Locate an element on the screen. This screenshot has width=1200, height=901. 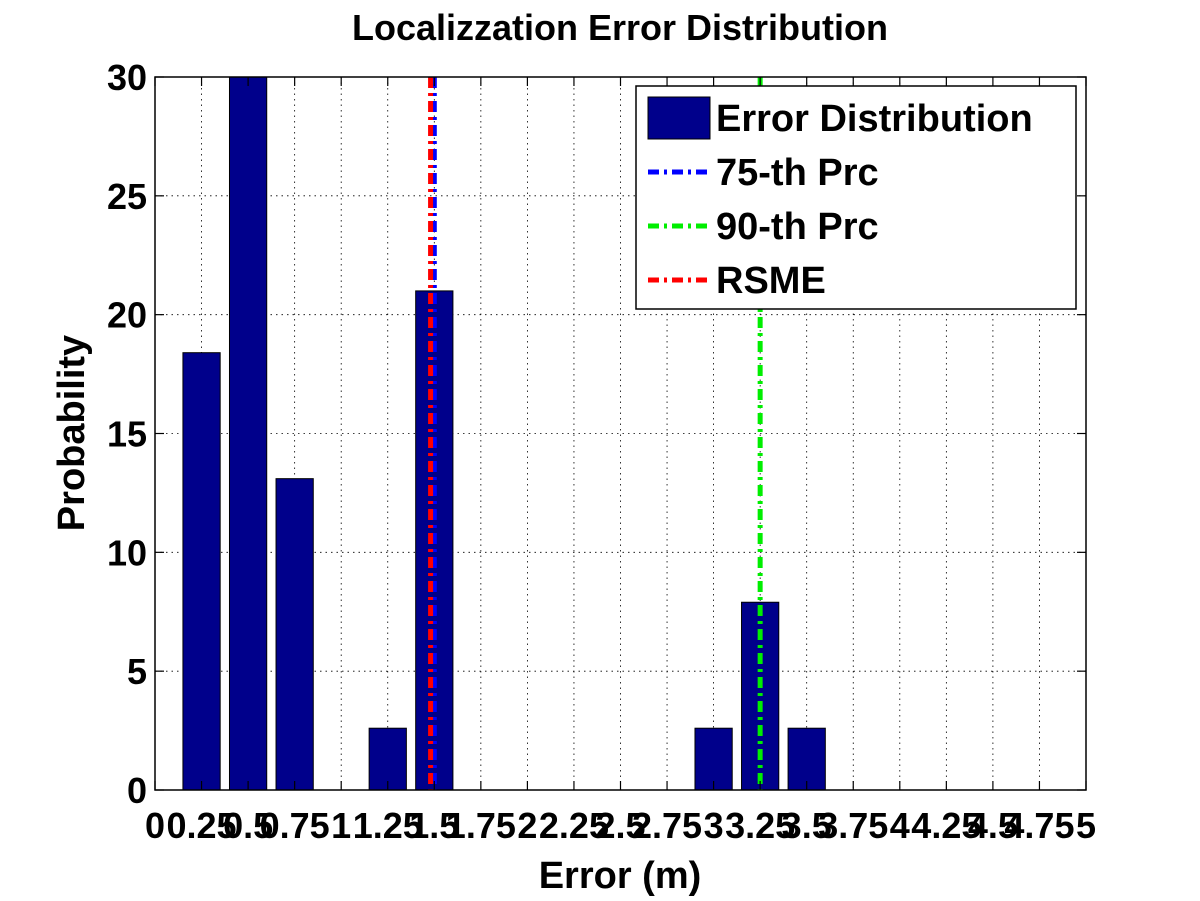
x-tick-label: 2.75 is located at coordinates (667, 825).